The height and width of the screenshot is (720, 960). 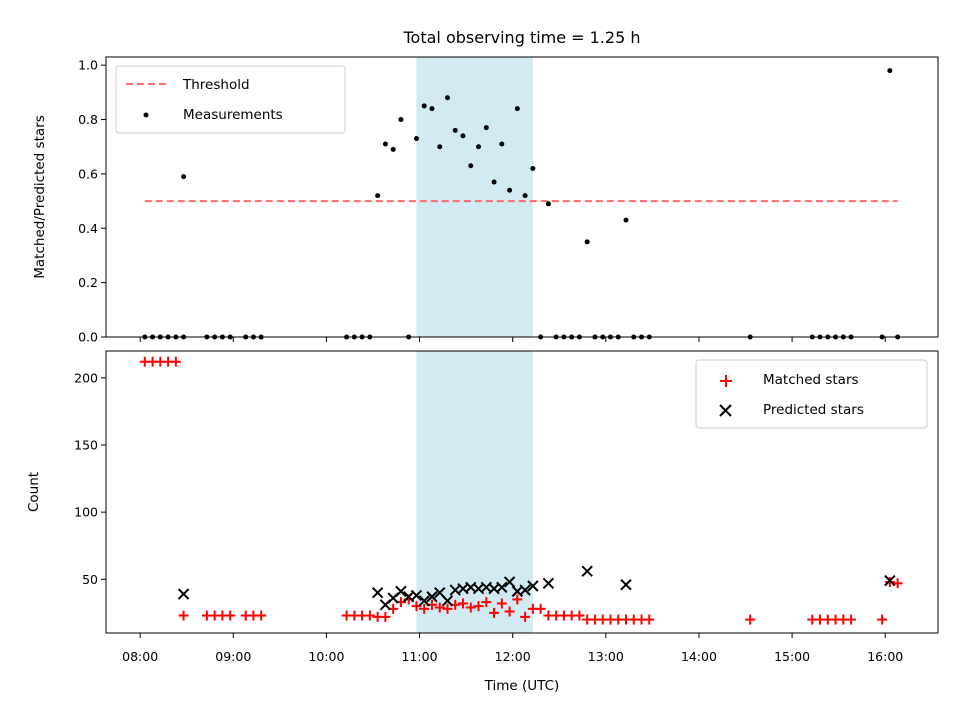 I want to click on top-highlight-span, so click(x=474, y=197).